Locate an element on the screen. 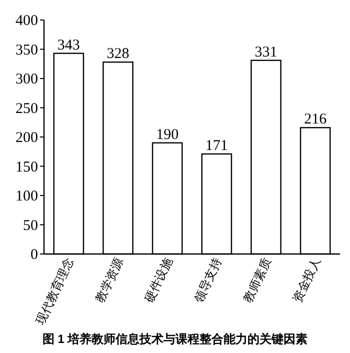 This screenshot has width=350, height=353. y-tick-label: 50 is located at coordinates (30, 226).